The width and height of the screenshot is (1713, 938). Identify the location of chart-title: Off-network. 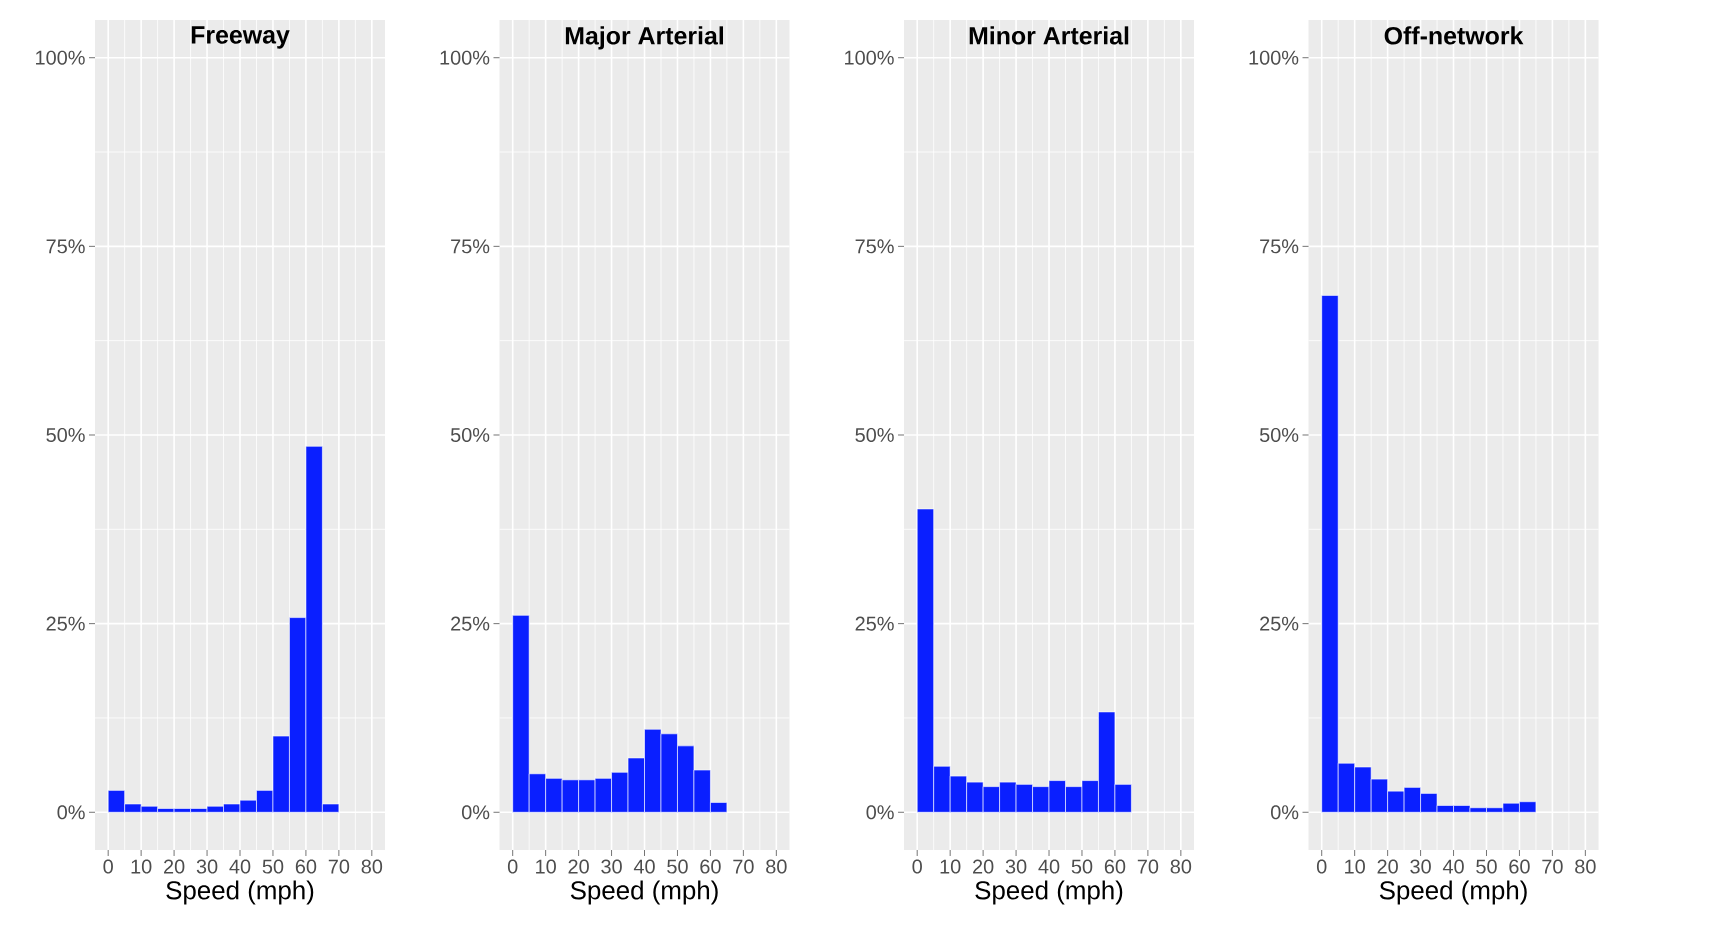
(1454, 35).